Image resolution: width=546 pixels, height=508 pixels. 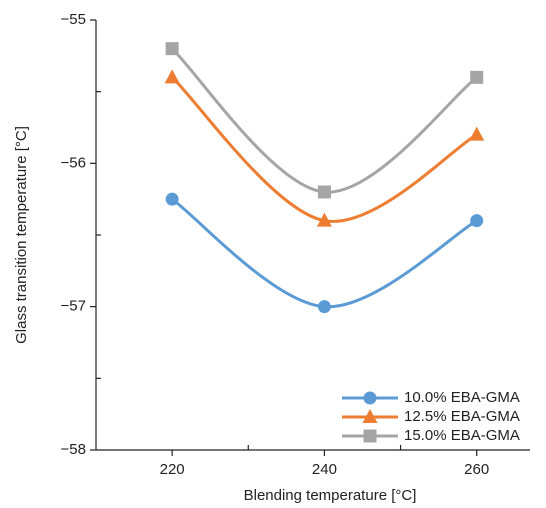 What do you see at coordinates (172, 469) in the screenshot?
I see `x-tick-label: 220` at bounding box center [172, 469].